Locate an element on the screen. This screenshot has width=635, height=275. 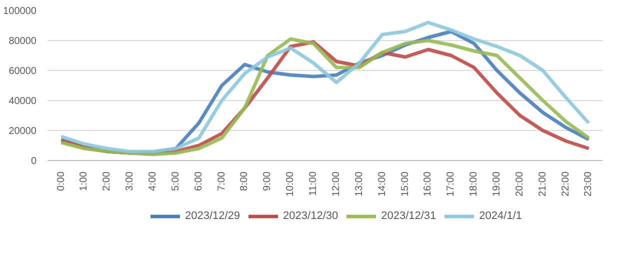
x-tick-label: 16:00 is located at coordinates (428, 184).